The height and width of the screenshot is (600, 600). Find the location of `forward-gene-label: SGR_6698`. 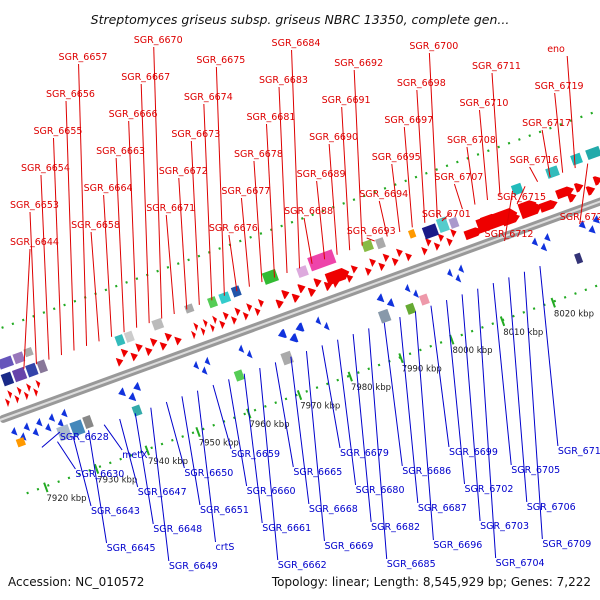

forward-gene-label: SGR_6698 is located at coordinates (421, 83).